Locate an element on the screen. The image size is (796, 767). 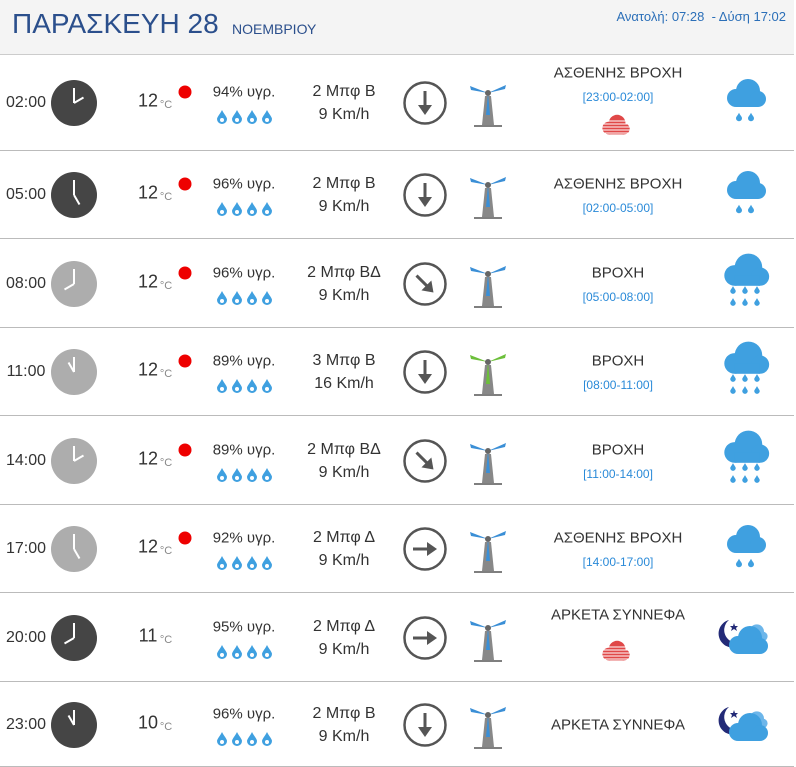
period: [02:00-05:00] is located at coordinates (618, 208).